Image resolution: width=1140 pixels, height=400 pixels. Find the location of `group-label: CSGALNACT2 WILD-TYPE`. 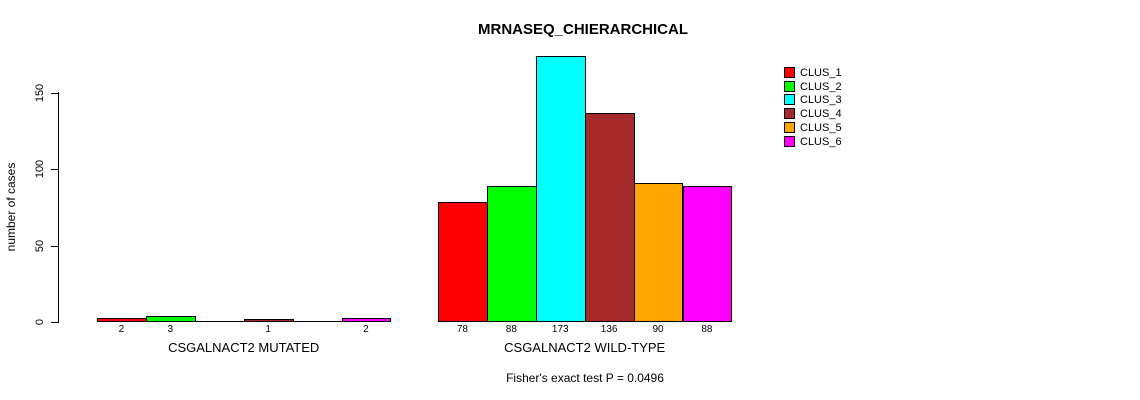

group-label: CSGALNACT2 WILD-TYPE is located at coordinates (585, 347).